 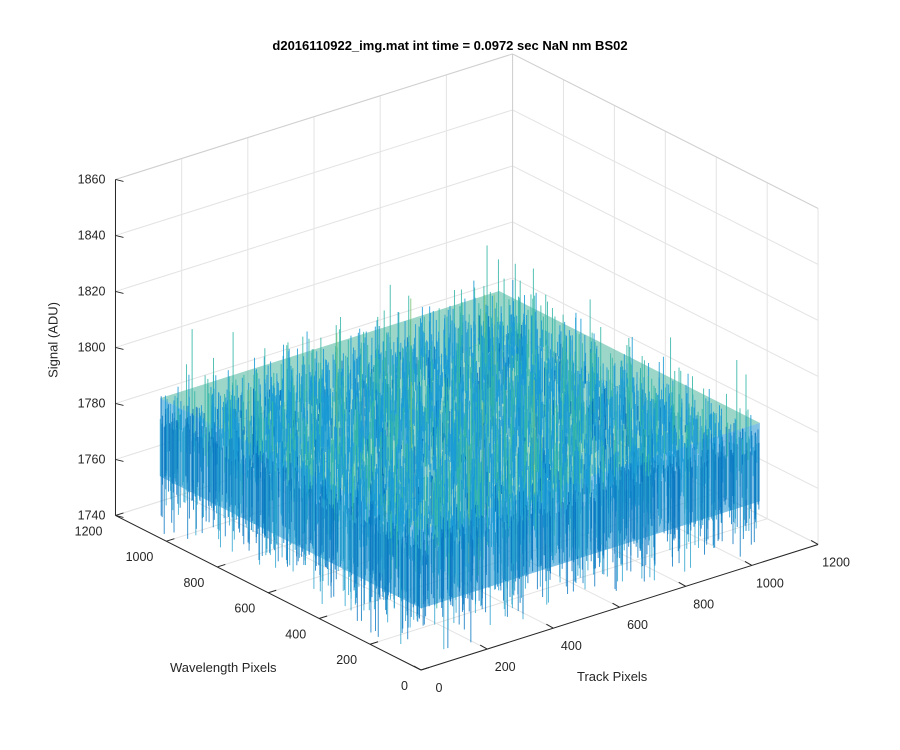 What do you see at coordinates (612, 676) in the screenshot?
I see `x-axis-label: Track Pixels` at bounding box center [612, 676].